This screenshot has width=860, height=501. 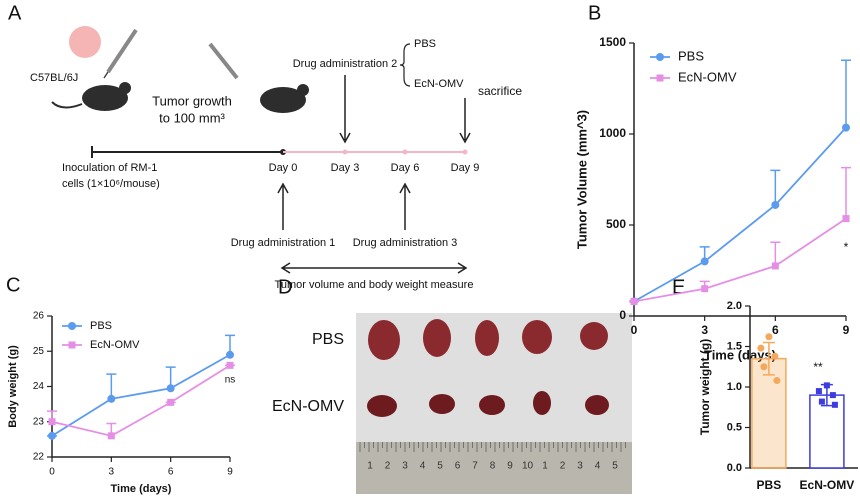 What do you see at coordinates (734, 306) in the screenshot?
I see `y-tick-label: 2.0` at bounding box center [734, 306].